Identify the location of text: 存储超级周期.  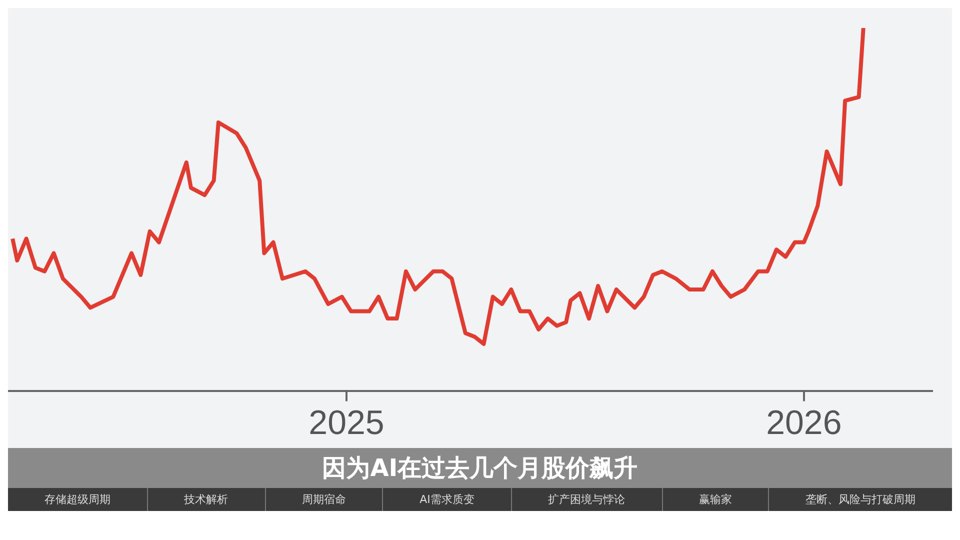
(77, 500).